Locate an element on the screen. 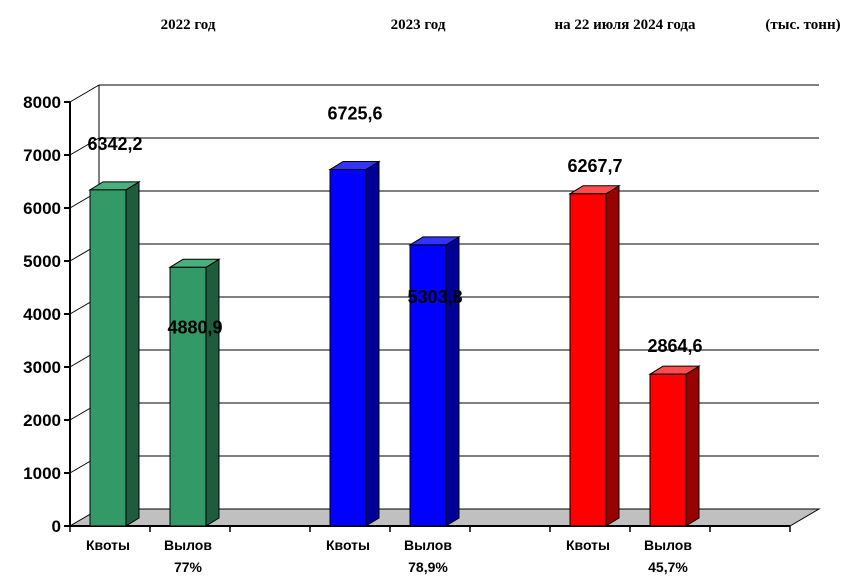 This screenshot has height=587, width=864. y-tick-label: 4000 is located at coordinates (42, 314).